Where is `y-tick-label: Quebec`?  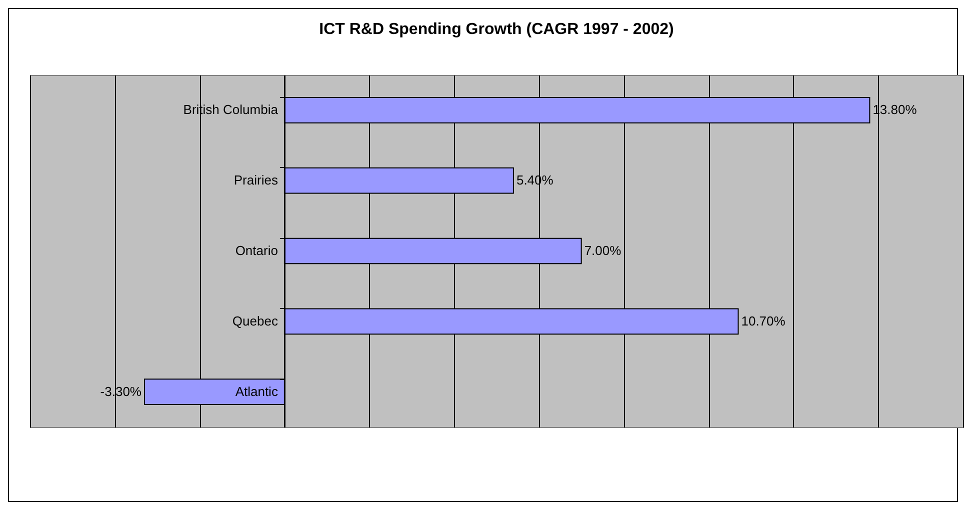
y-tick-label: Quebec is located at coordinates (255, 320).